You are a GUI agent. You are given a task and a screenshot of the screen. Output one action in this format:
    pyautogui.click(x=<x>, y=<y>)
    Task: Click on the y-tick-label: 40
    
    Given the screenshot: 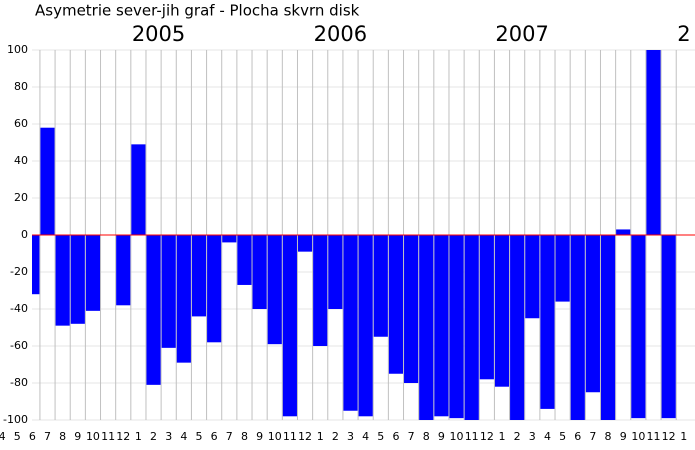 What is the action you would take?
    pyautogui.click(x=21, y=160)
    